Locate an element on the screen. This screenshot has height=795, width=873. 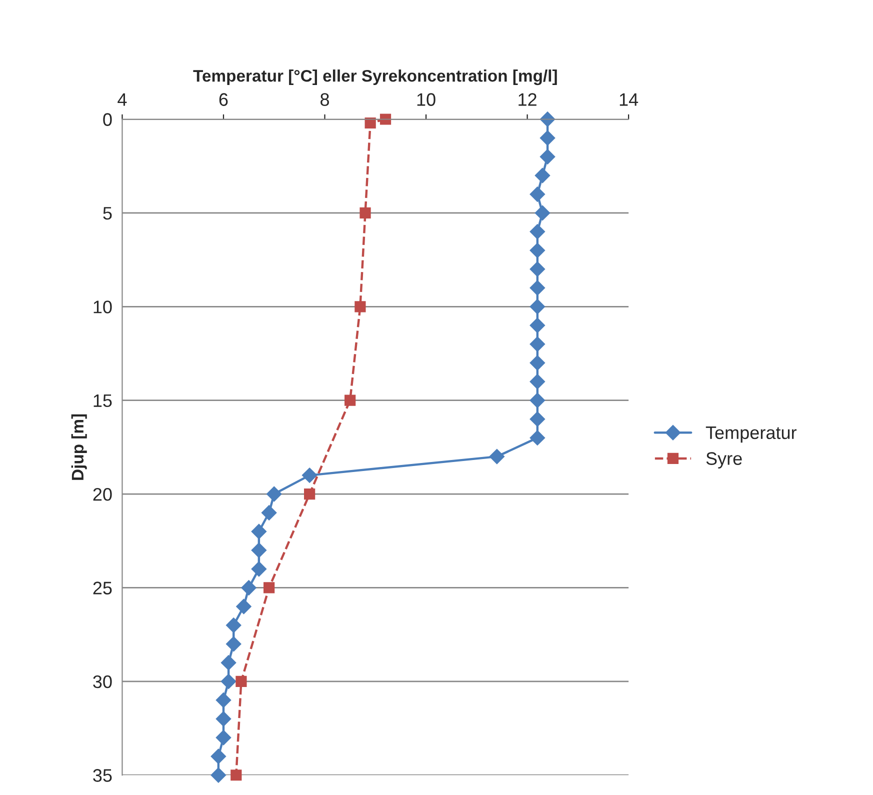
y-tick-label: 30 is located at coordinates (102, 681).